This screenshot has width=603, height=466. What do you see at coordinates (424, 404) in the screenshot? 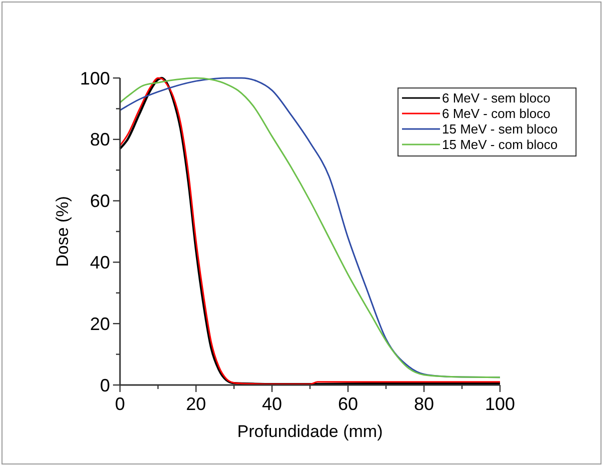
I see `x-tick-label: 80` at bounding box center [424, 404].